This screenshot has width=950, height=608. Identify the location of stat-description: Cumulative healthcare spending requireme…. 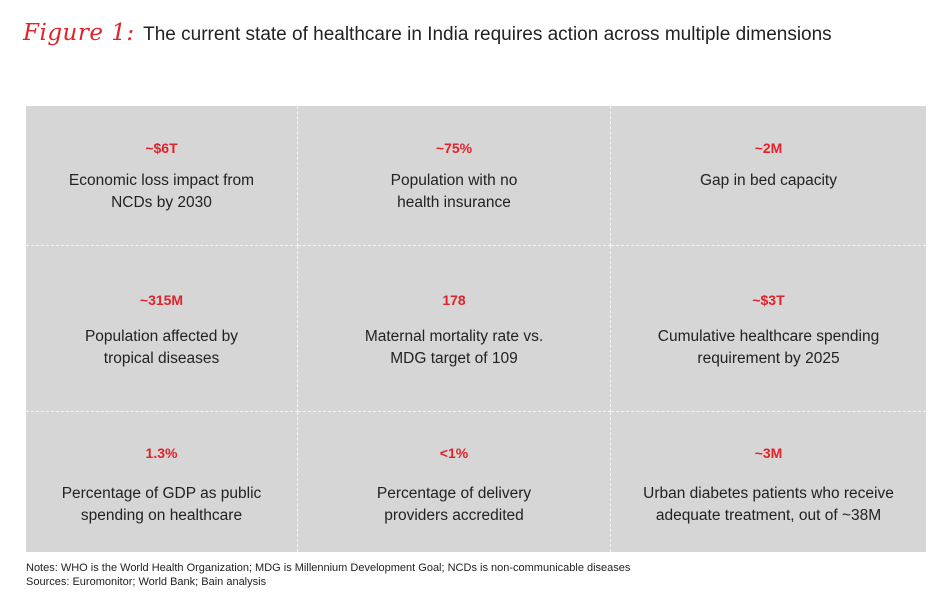
(768, 348).